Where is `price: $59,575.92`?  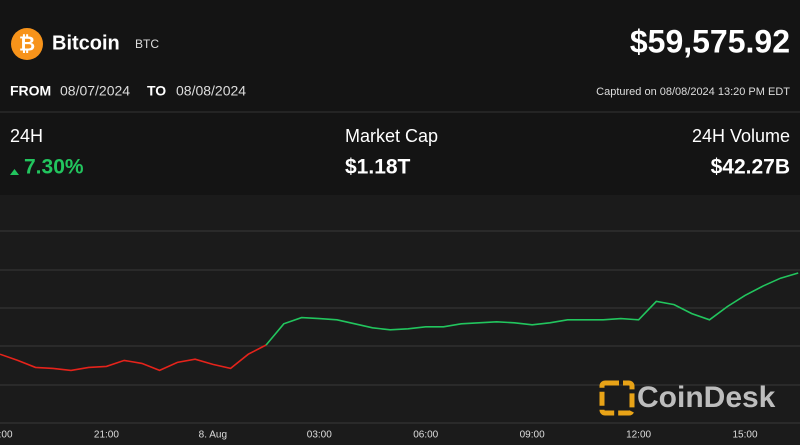
price: $59,575.92 is located at coordinates (710, 41).